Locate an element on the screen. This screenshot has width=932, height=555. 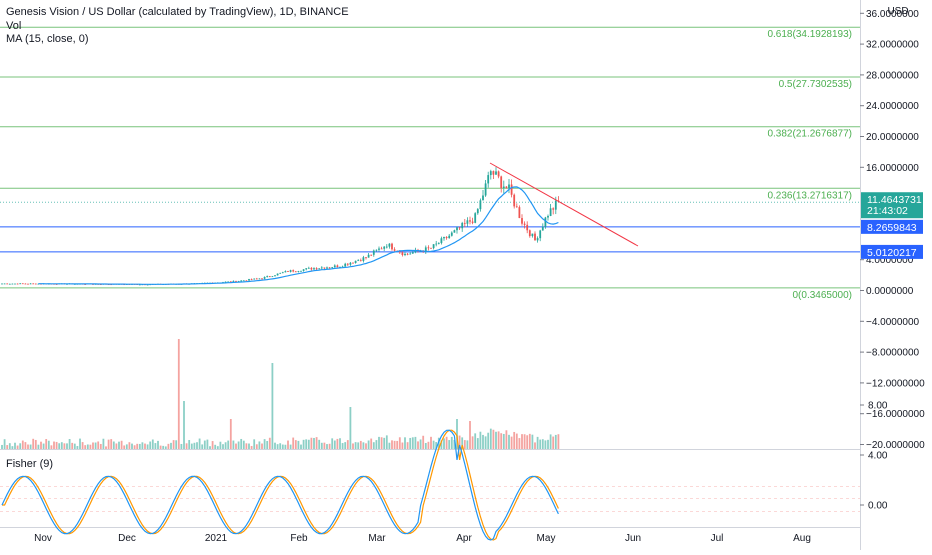
volume-legend: Vol is located at coordinates (14, 25).